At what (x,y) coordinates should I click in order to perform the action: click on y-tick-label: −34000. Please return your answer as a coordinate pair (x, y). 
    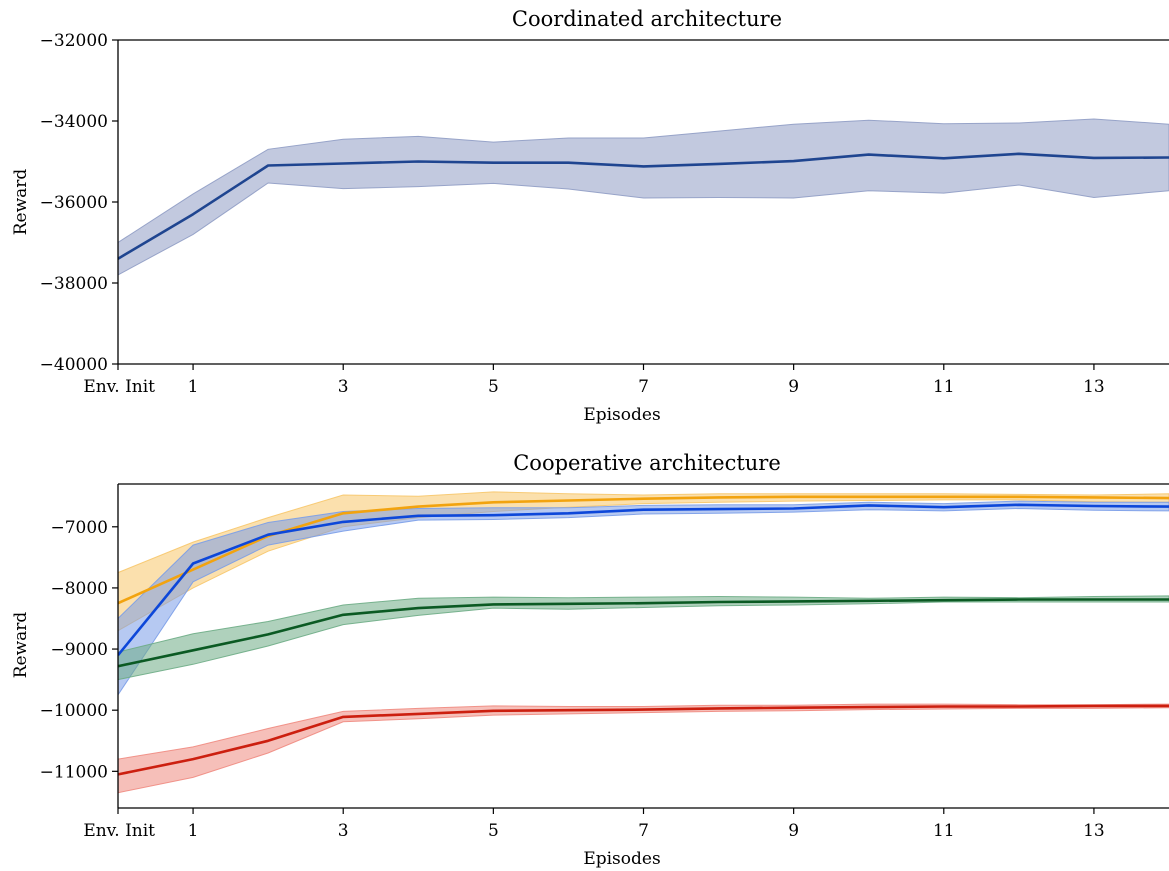
    Looking at the image, I should click on (74, 122).